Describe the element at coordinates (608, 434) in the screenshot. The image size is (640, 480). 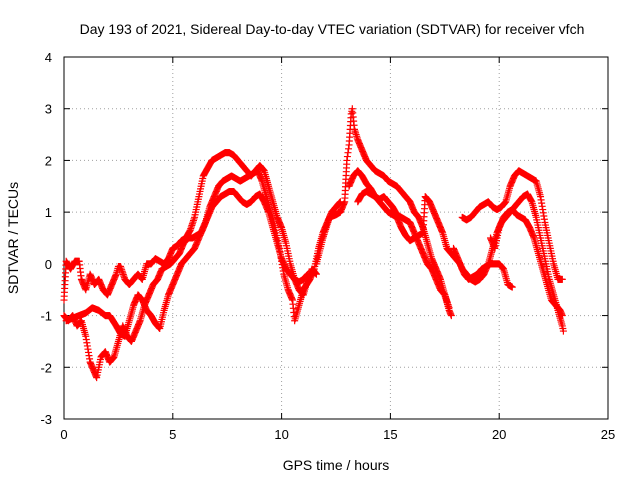
I see `x-tick-label: 25` at that location.